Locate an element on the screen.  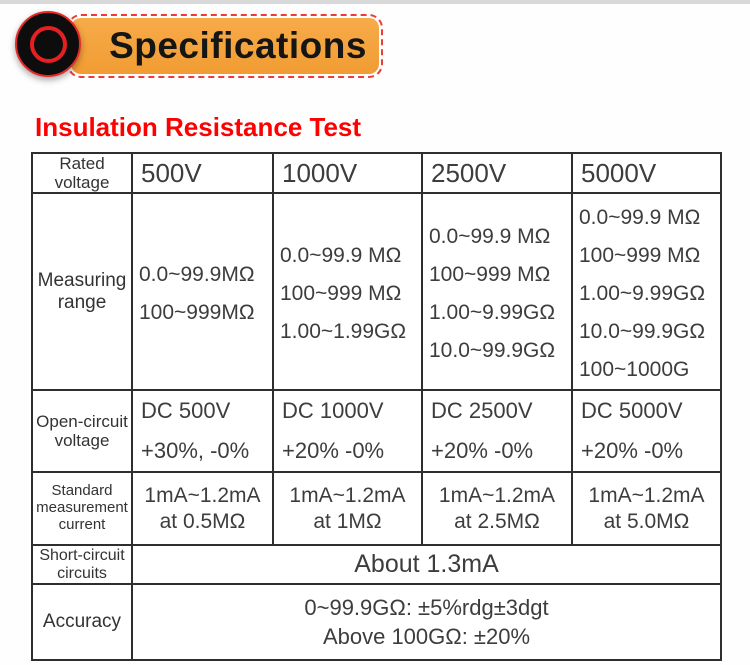
ocv-line: DC 5000V is located at coordinates (632, 411).